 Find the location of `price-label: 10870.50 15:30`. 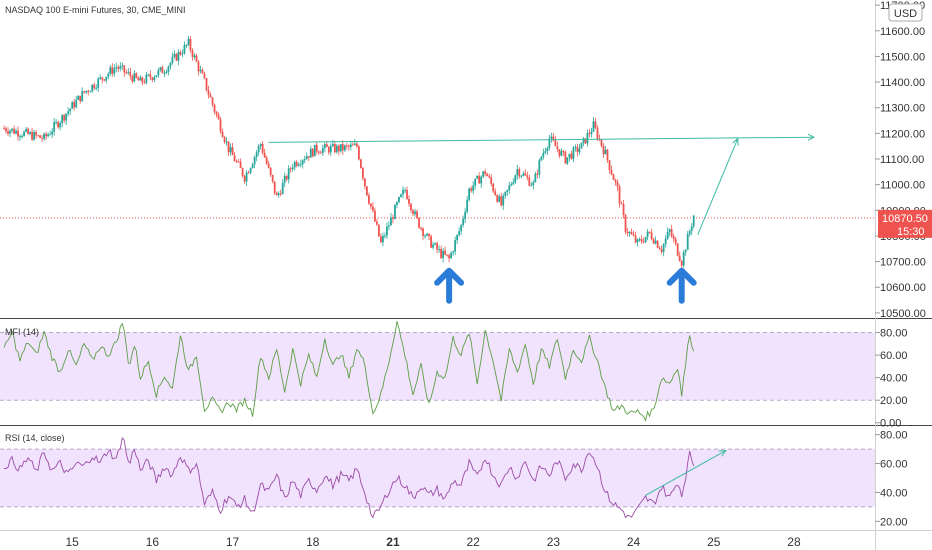

price-label: 10870.50 15:30 is located at coordinates (905, 223).